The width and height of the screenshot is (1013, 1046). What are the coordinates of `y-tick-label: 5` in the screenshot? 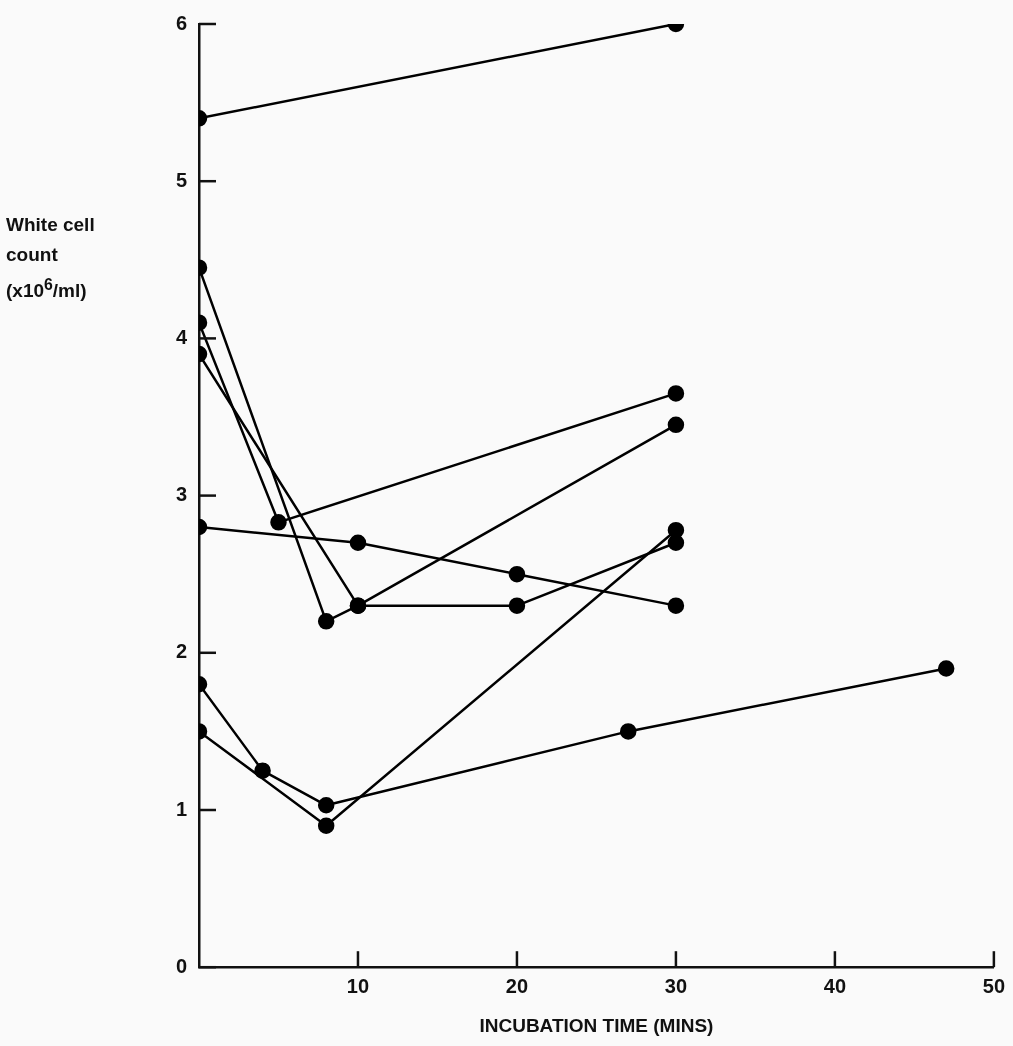 It's located at (181, 179).